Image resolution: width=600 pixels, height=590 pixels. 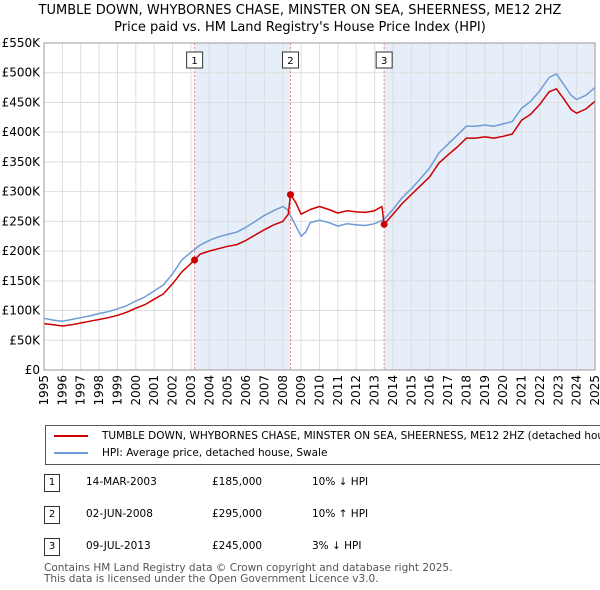 What do you see at coordinates (52, 483) in the screenshot?
I see `transaction-number: 1` at bounding box center [52, 483].